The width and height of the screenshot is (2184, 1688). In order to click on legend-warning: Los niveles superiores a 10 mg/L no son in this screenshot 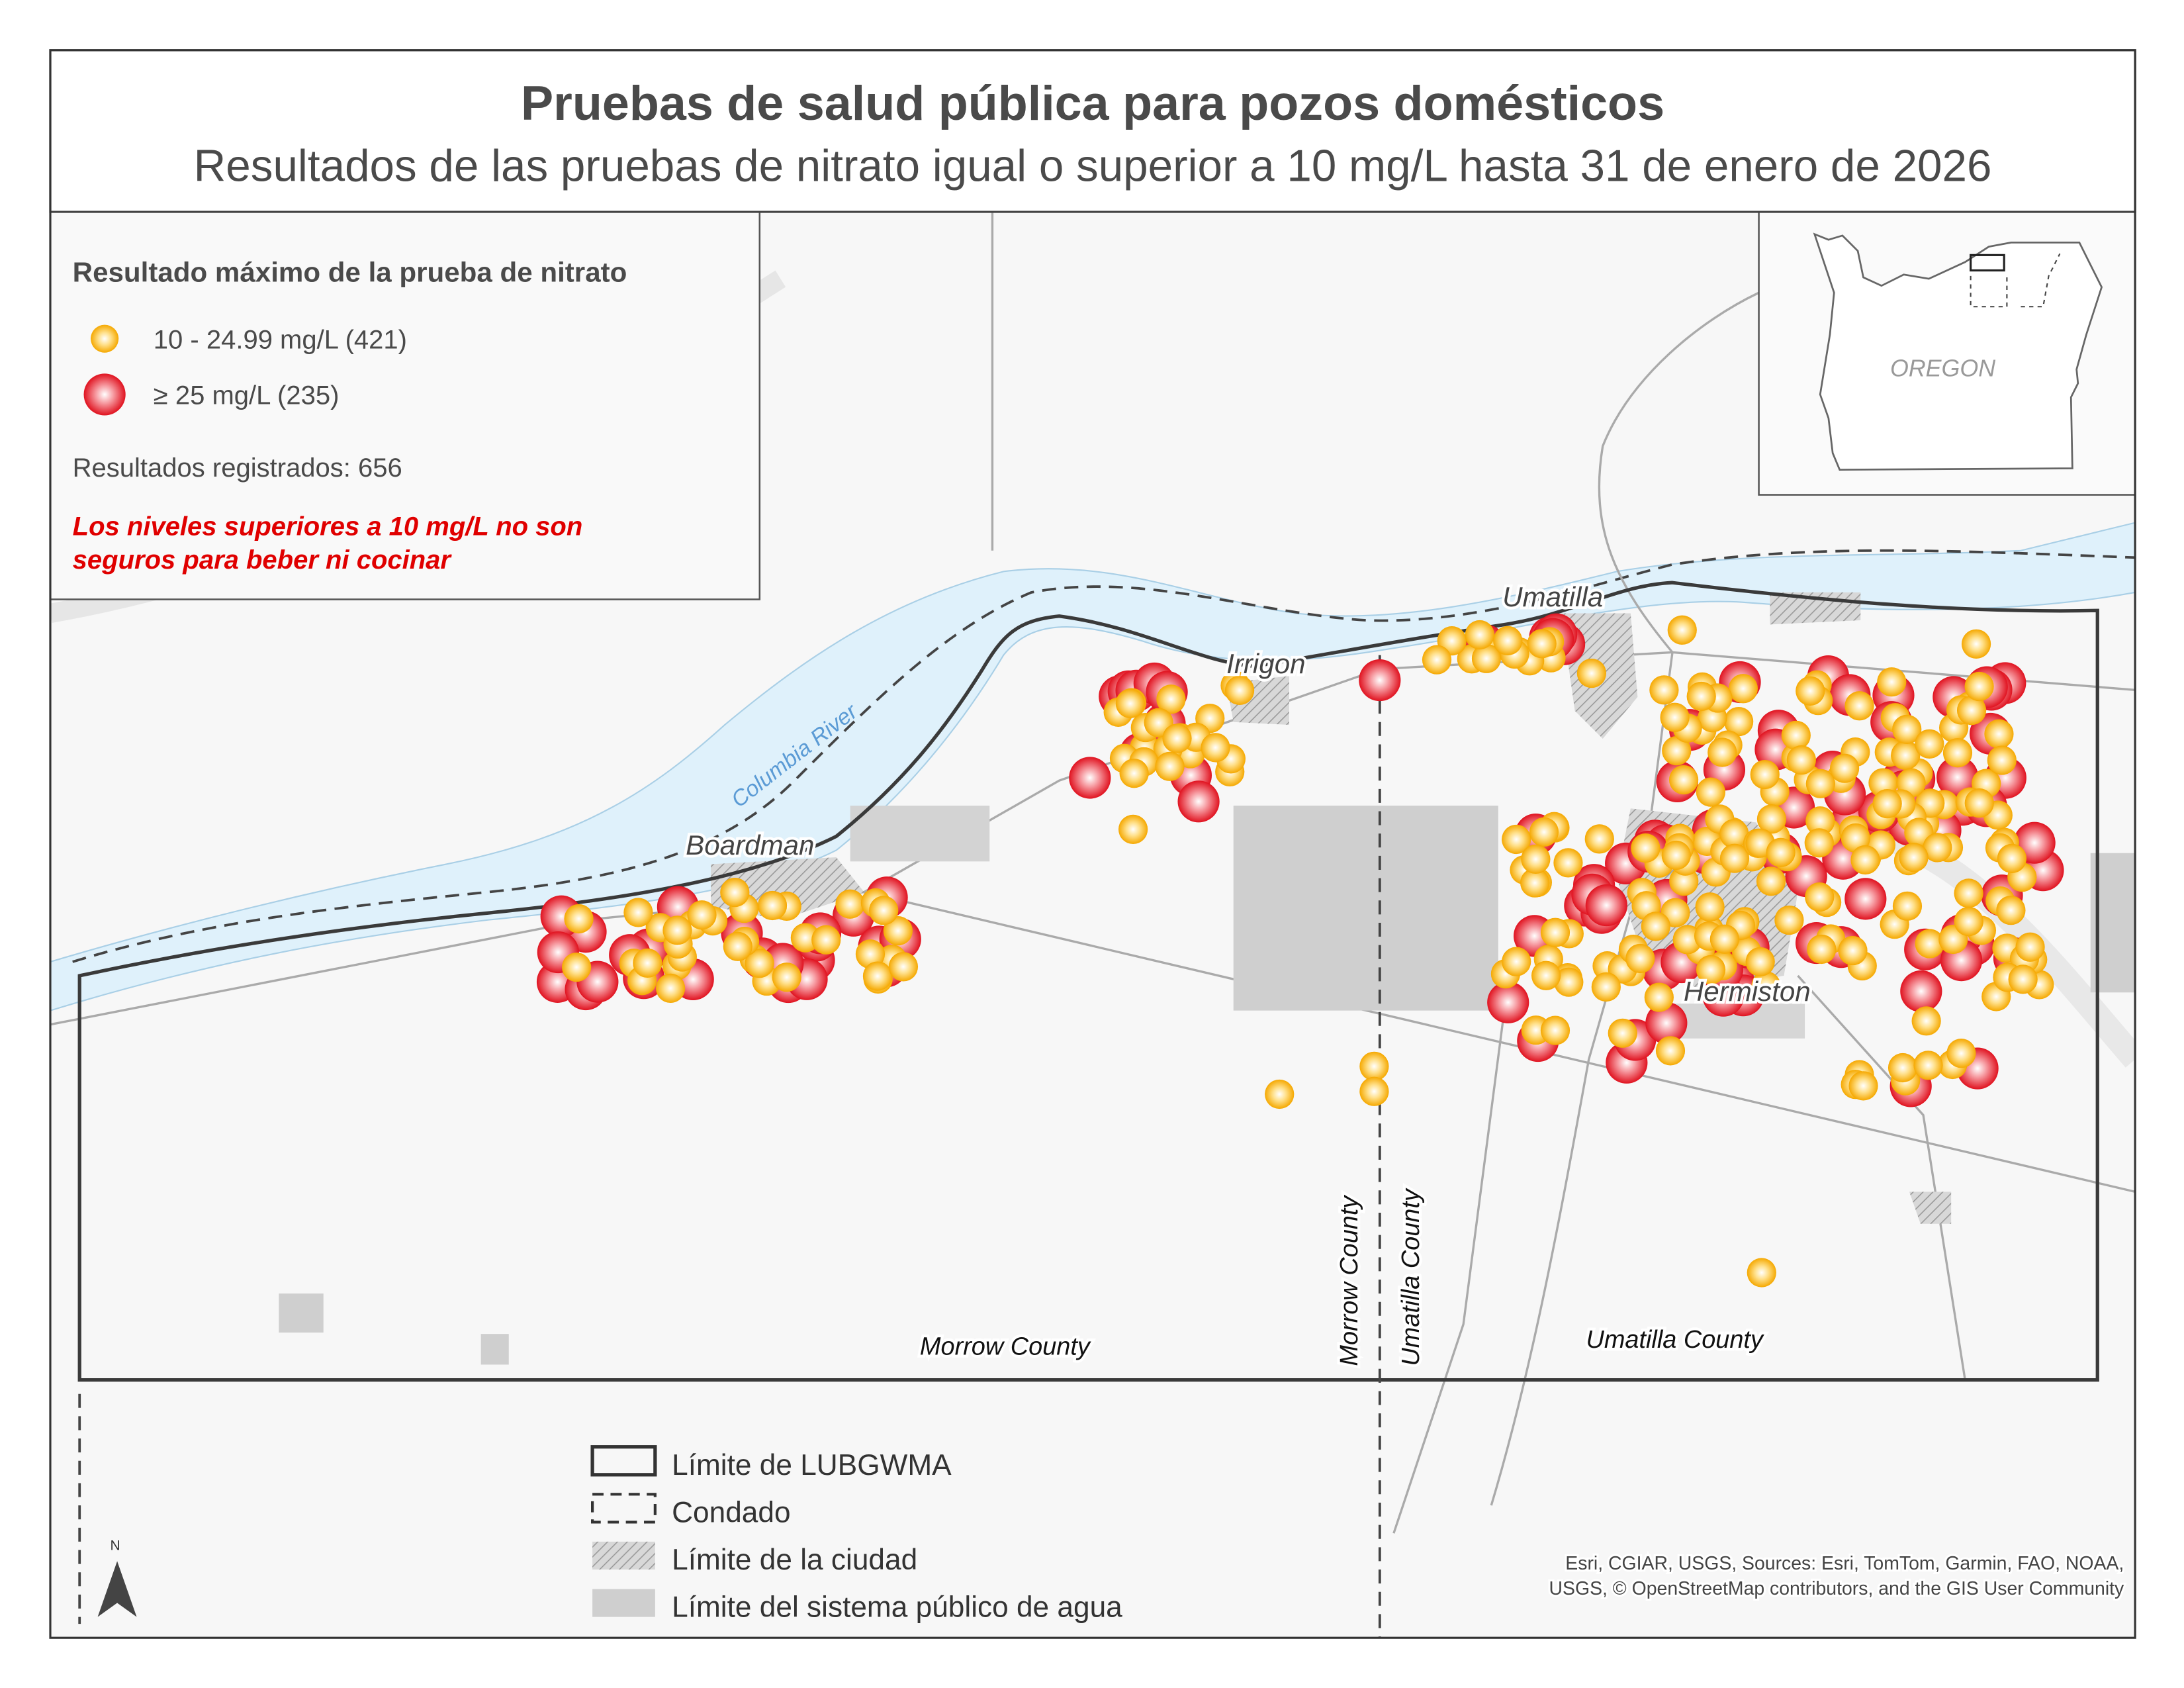, I will do `click(328, 526)`.